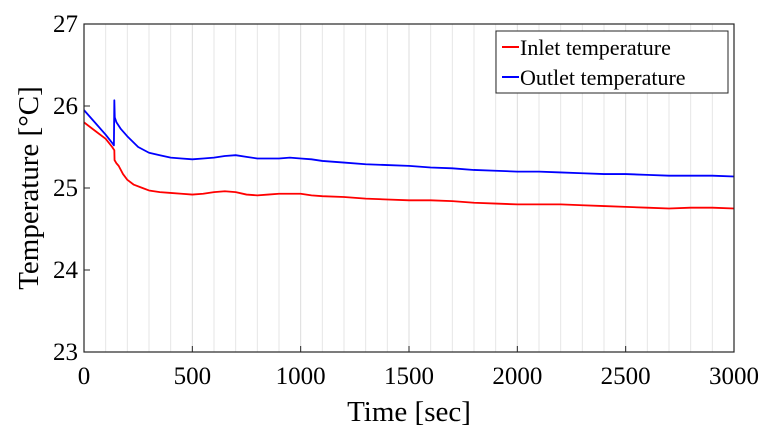 Image resolution: width=766 pixels, height=434 pixels. Describe the element at coordinates (65, 188) in the screenshot. I see `y-tick-label: 25` at that location.